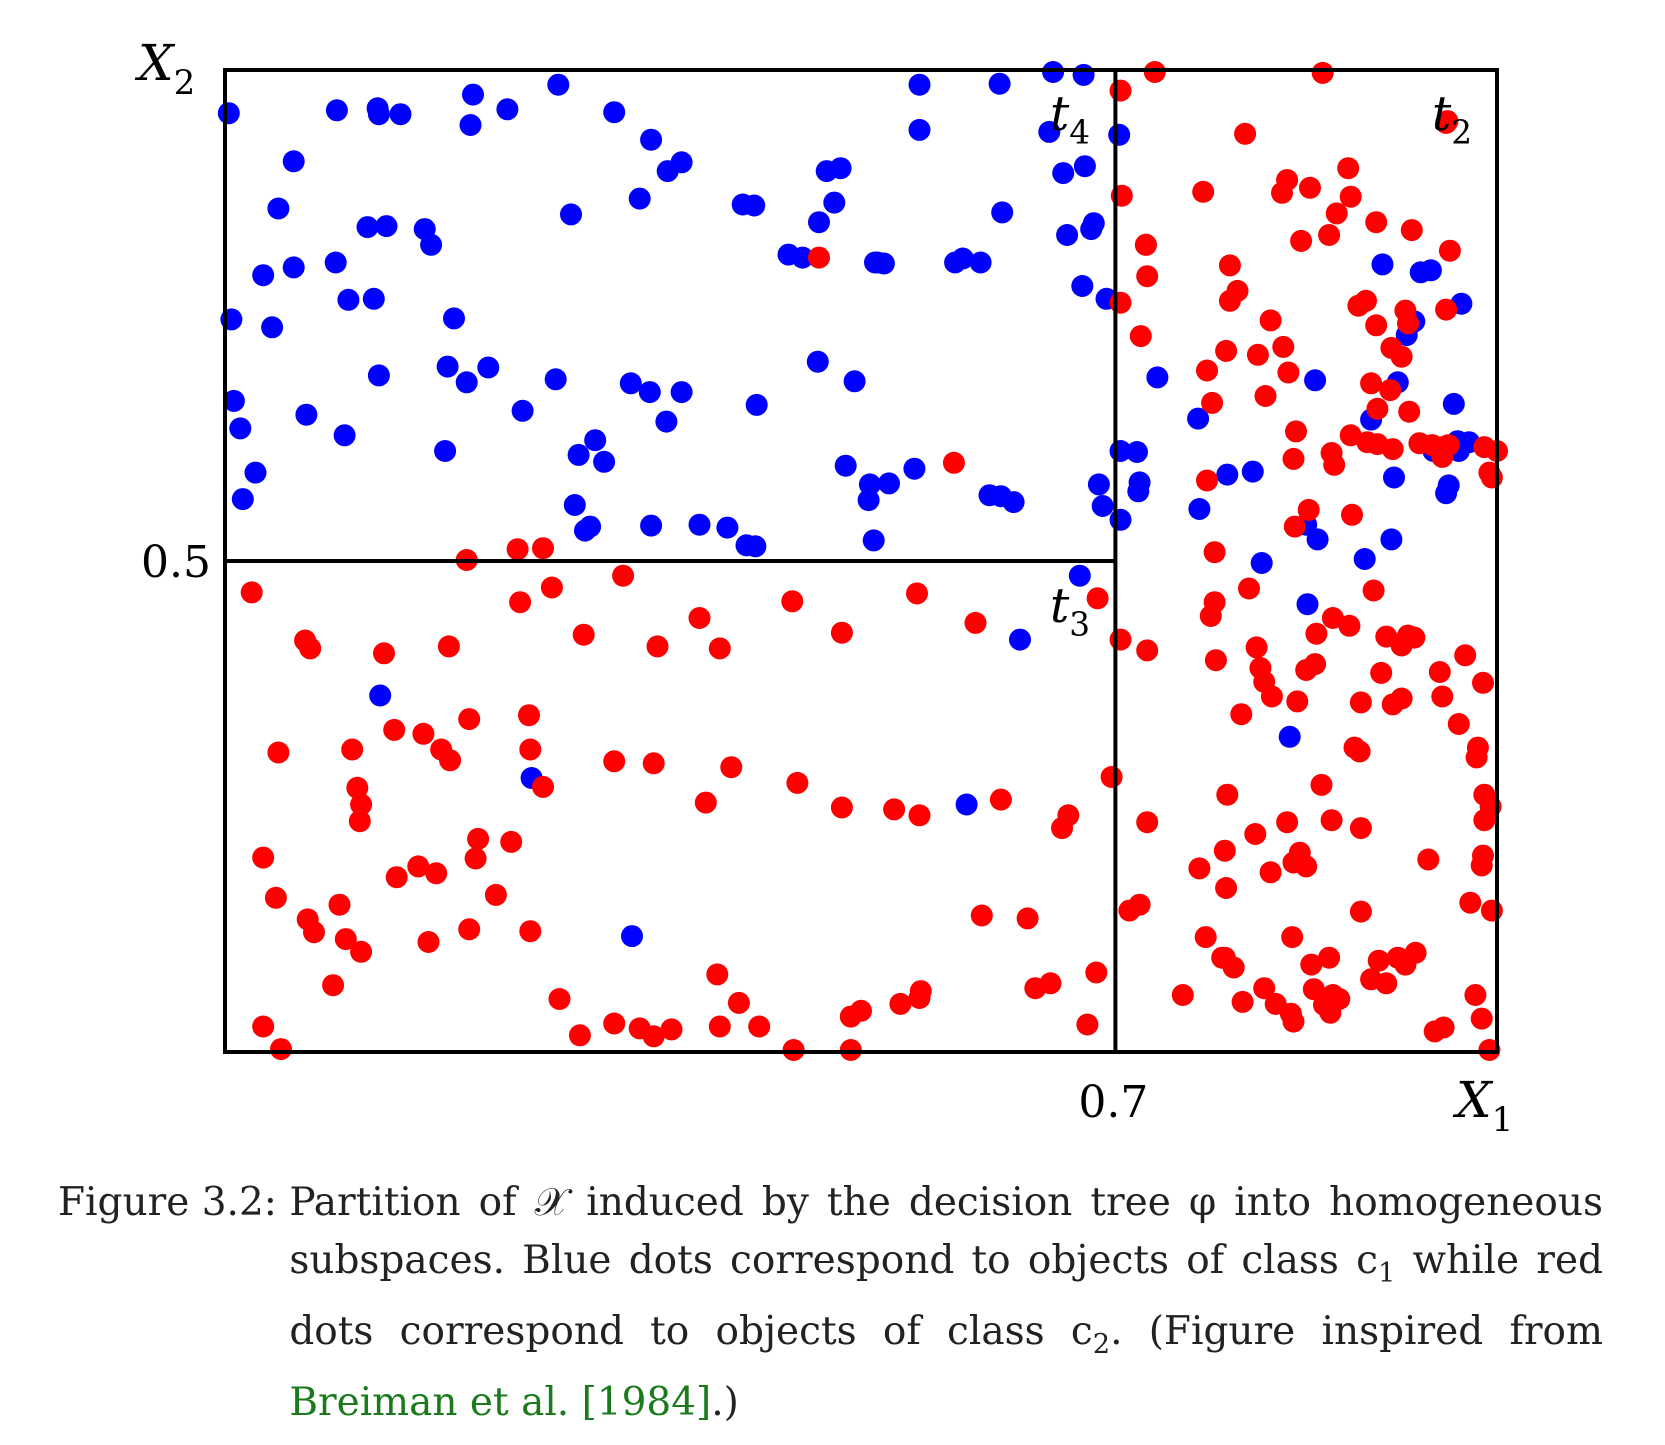  I want to click on y-tick-label: 0.5, so click(176, 562).